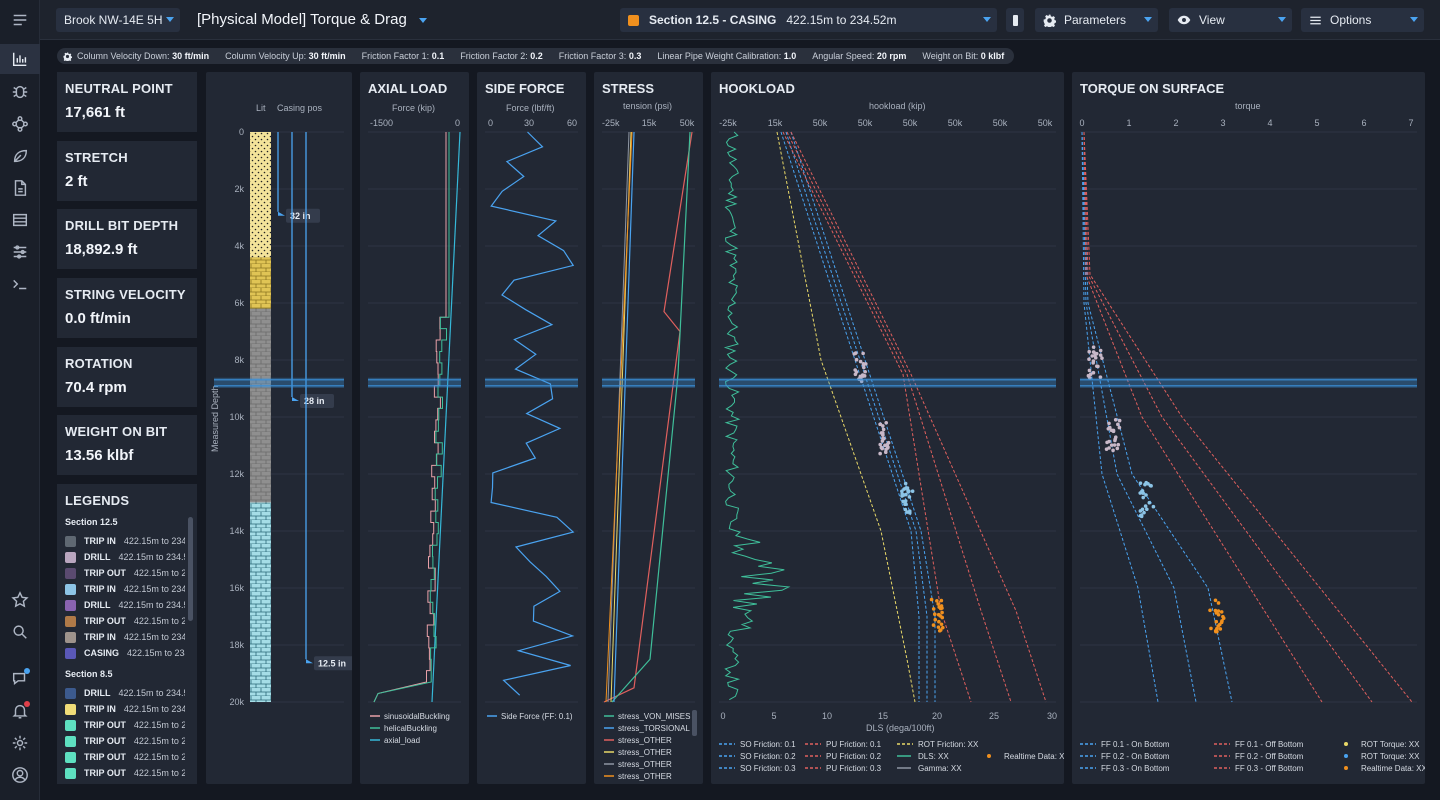 The height and width of the screenshot is (800, 1440). I want to click on param-value: 0 klbf, so click(992, 56).